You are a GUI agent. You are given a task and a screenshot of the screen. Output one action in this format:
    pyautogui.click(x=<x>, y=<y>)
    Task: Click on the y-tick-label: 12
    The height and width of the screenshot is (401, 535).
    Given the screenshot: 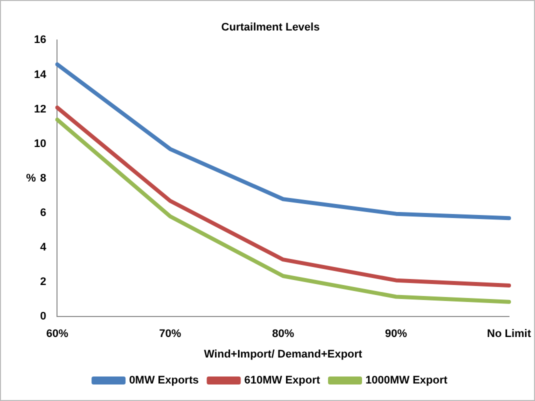 What is the action you would take?
    pyautogui.click(x=40, y=109)
    